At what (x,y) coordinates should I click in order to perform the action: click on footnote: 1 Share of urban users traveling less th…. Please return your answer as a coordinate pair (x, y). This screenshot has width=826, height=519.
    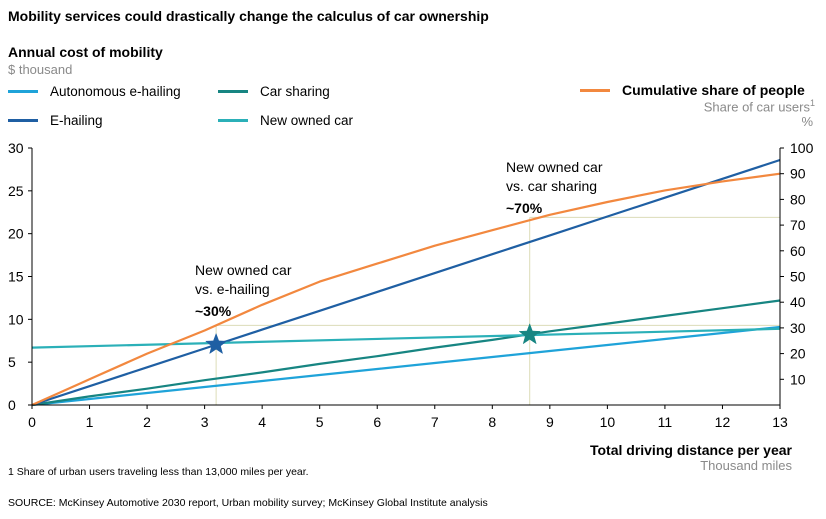
    Looking at the image, I should click on (158, 472).